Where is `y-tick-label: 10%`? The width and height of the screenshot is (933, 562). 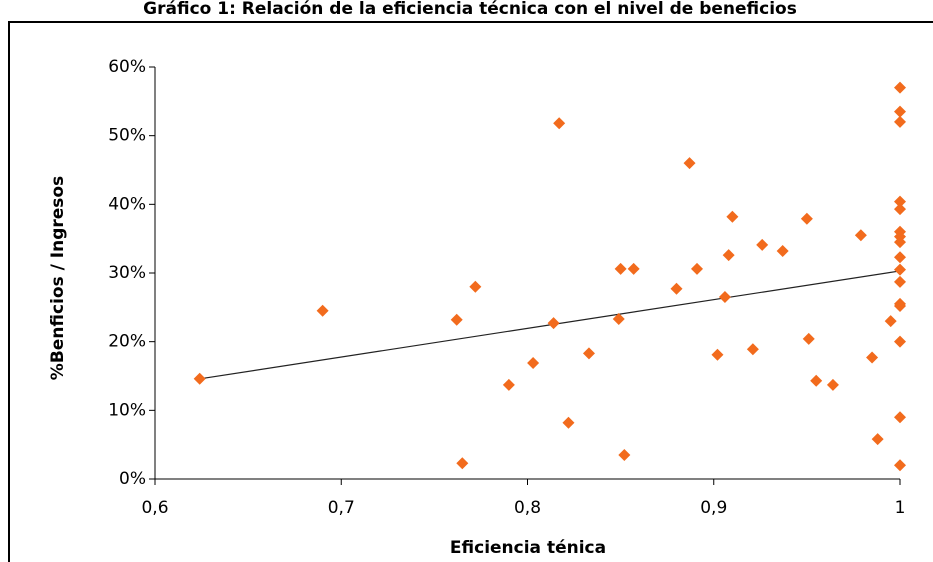 y-tick-label: 10% is located at coordinates (127, 410).